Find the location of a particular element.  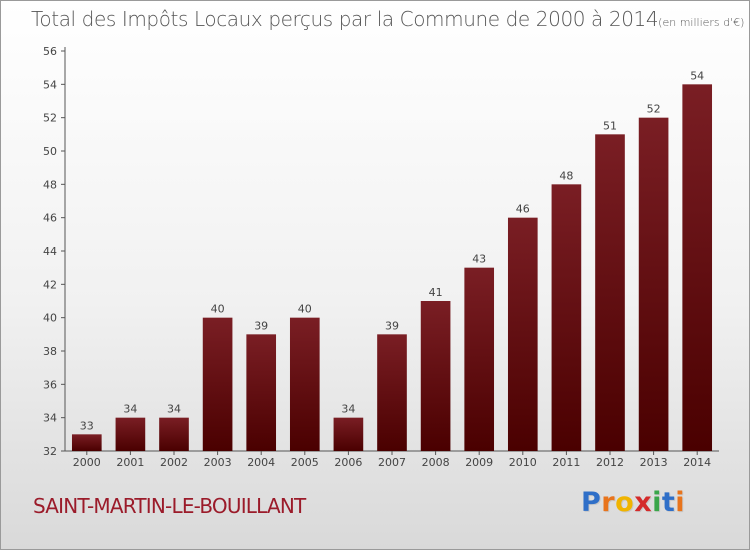

chart-unit-note: (en milliers d'€) is located at coordinates (701, 22).